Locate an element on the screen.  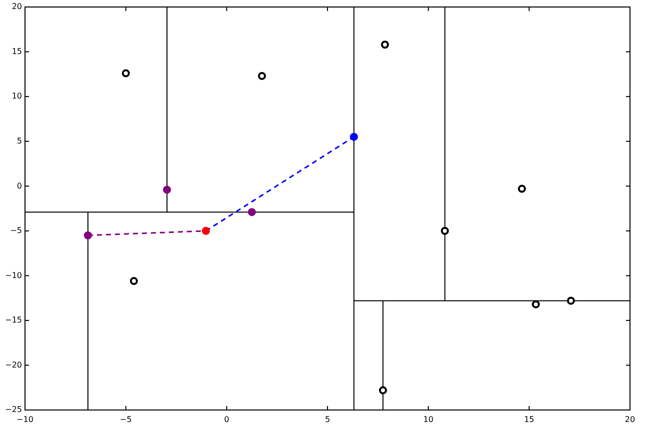
y-tick-label: −10 is located at coordinates (13, 275).